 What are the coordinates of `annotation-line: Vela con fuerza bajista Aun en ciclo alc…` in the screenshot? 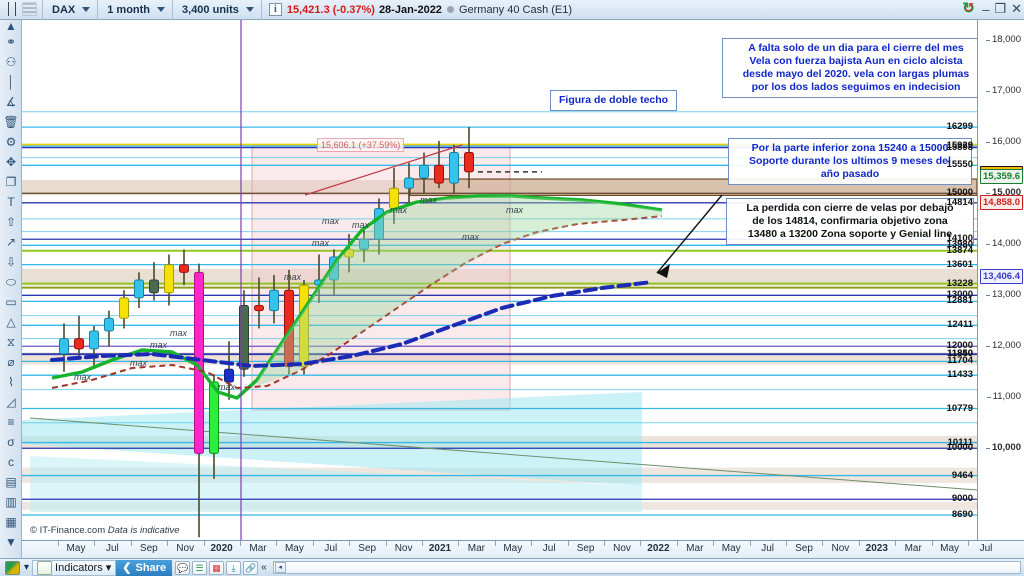 It's located at (856, 61).